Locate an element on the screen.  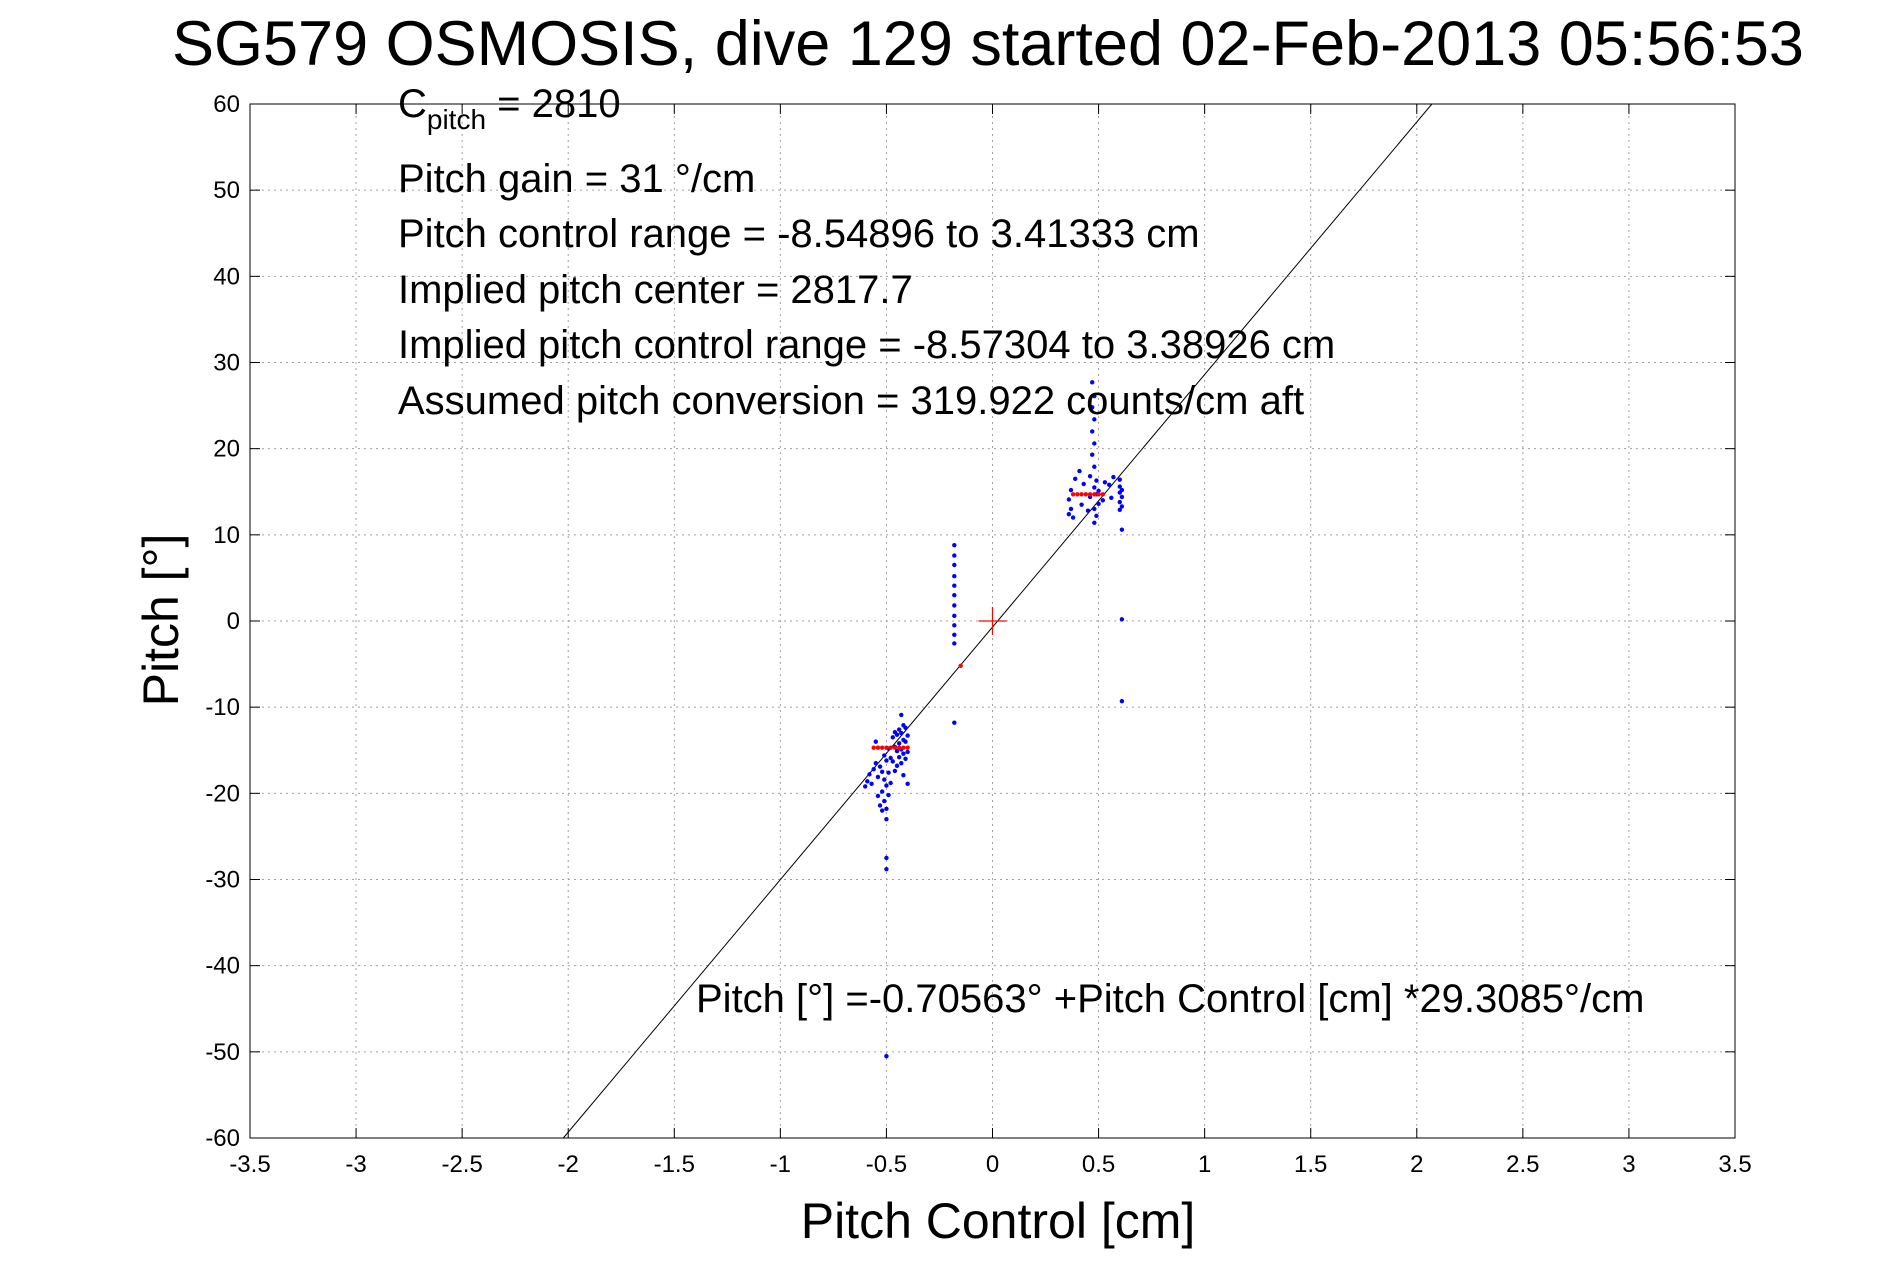
y-tick-label: 40 is located at coordinates (226, 276).